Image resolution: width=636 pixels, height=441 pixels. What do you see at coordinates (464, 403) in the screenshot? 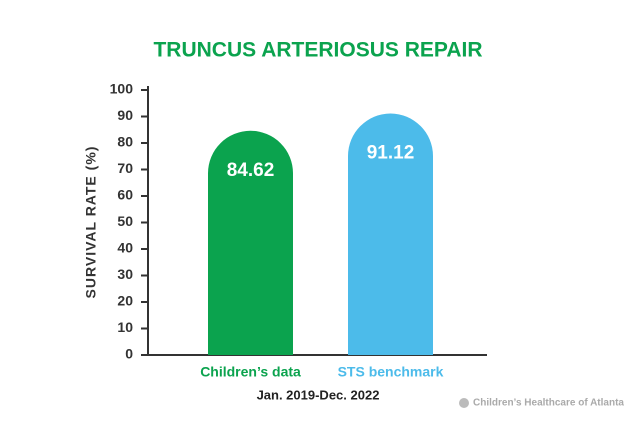
I see `logo-icon` at bounding box center [464, 403].